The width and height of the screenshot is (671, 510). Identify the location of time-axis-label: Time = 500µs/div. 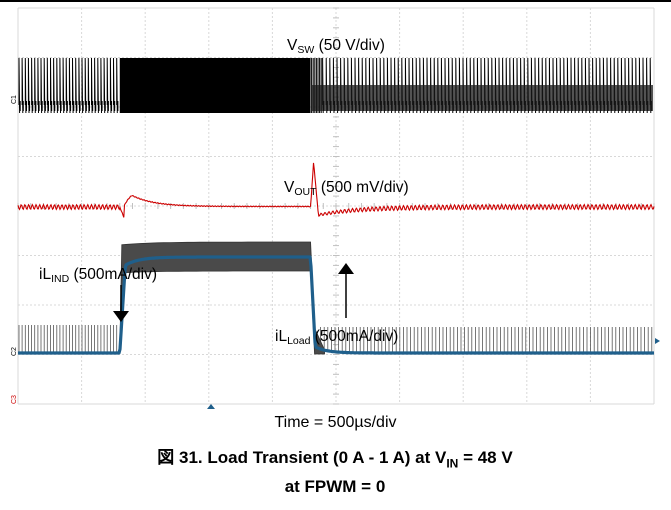
(335, 422).